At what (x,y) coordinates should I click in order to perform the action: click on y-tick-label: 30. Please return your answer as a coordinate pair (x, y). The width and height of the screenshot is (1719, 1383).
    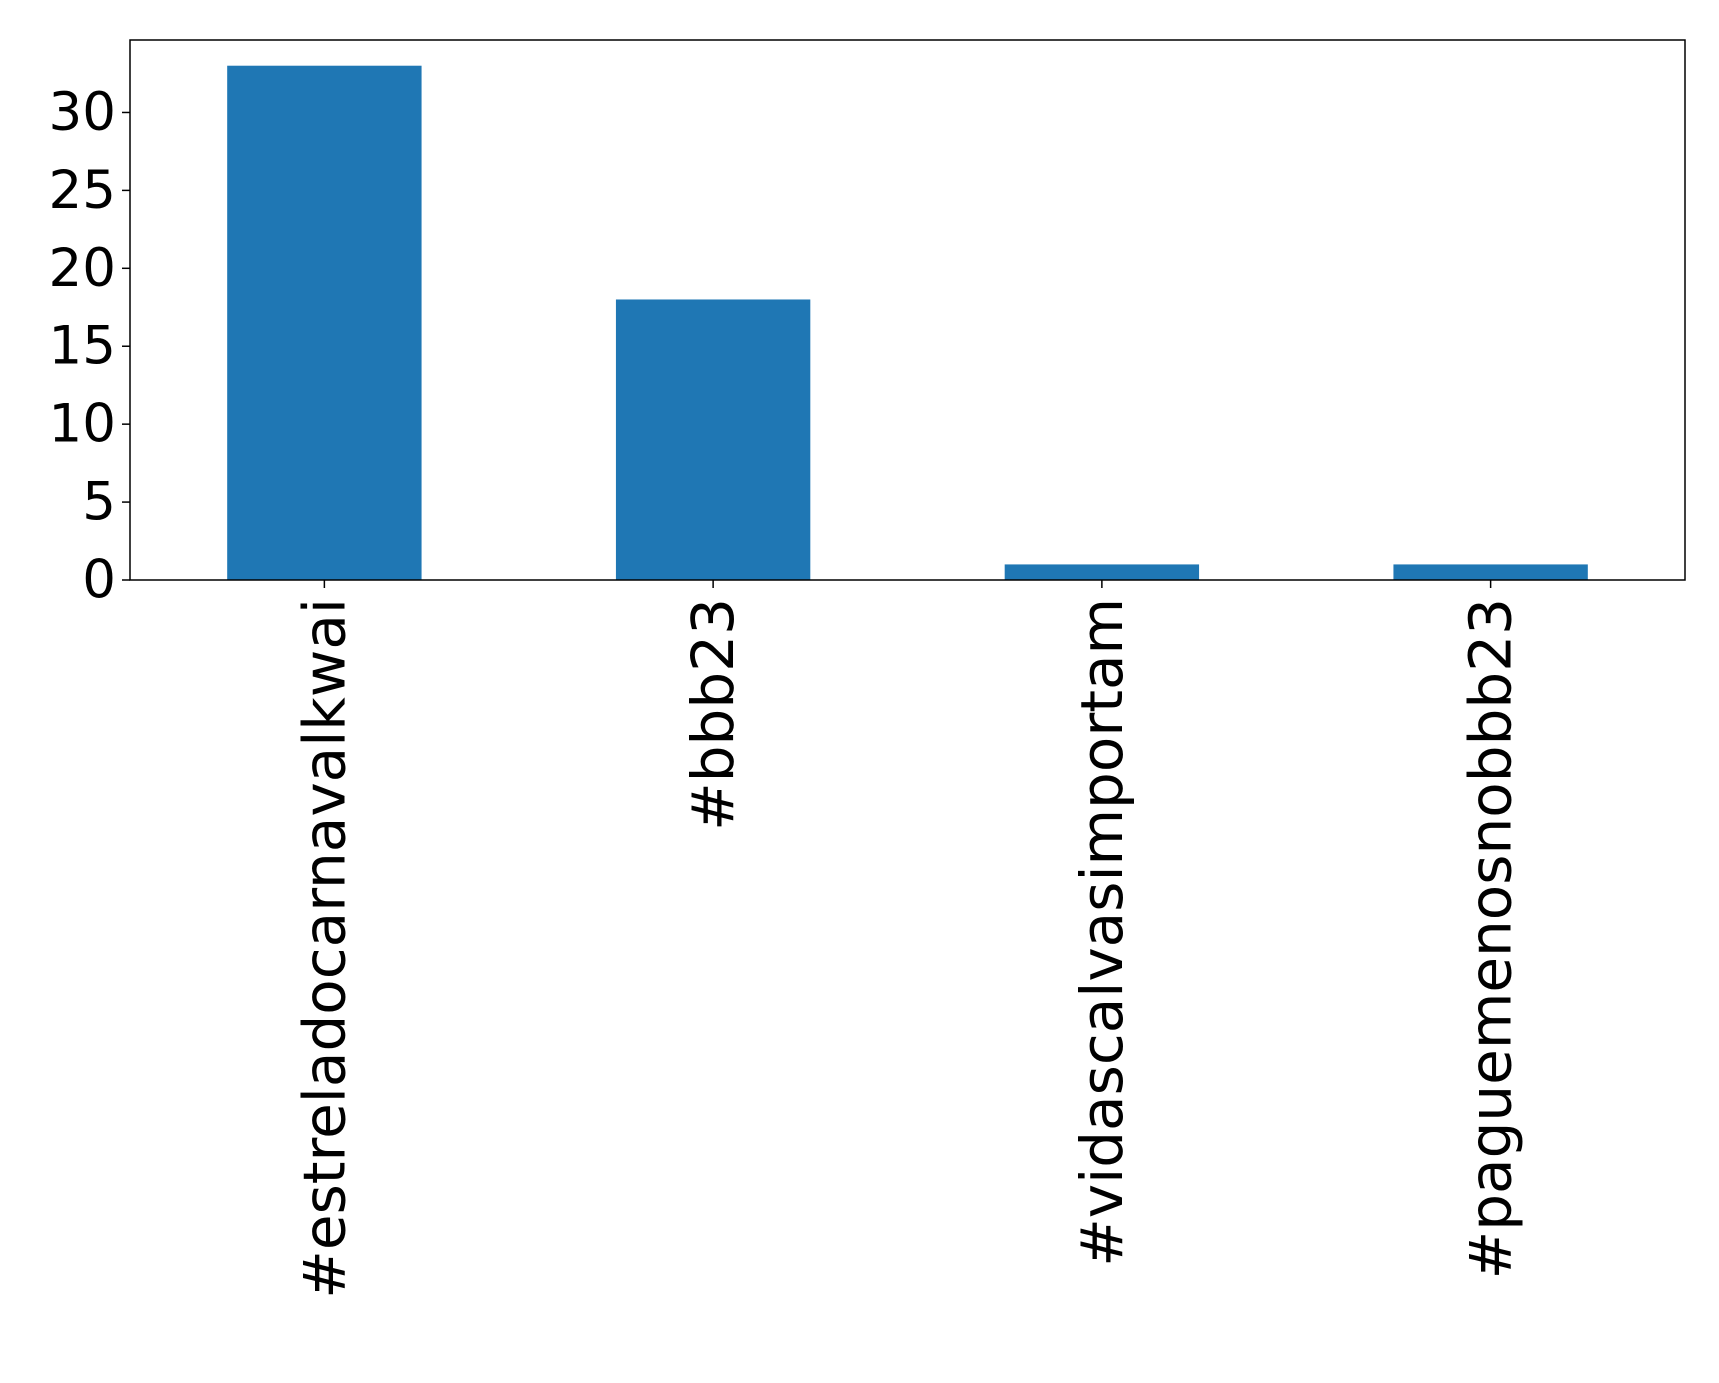
    Looking at the image, I should click on (82, 112).